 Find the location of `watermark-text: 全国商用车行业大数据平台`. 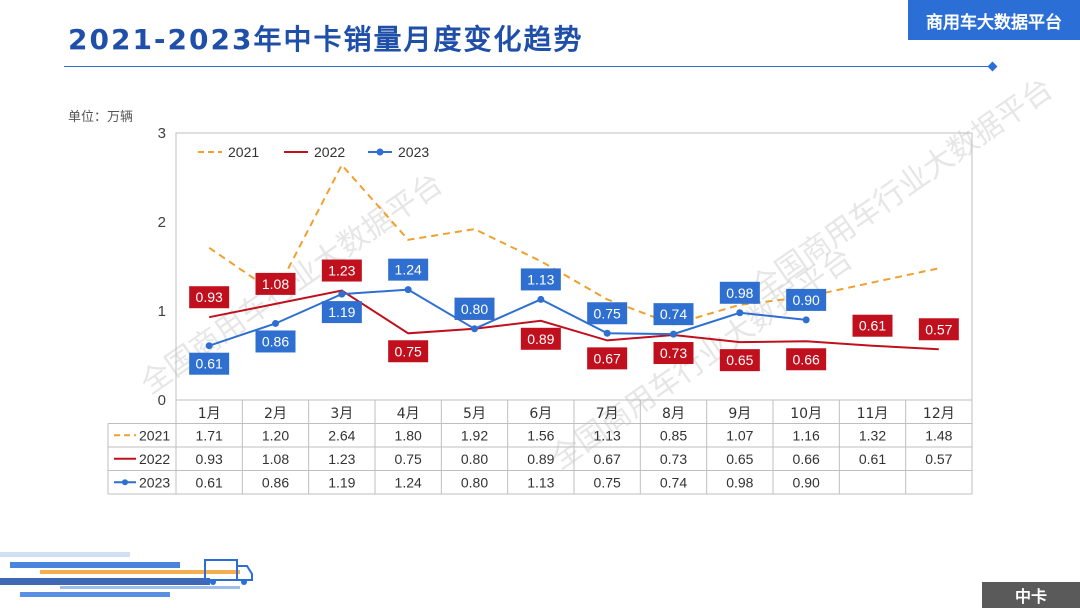

watermark-text: 全国商用车行业大数据平台 is located at coordinates (902, 188).